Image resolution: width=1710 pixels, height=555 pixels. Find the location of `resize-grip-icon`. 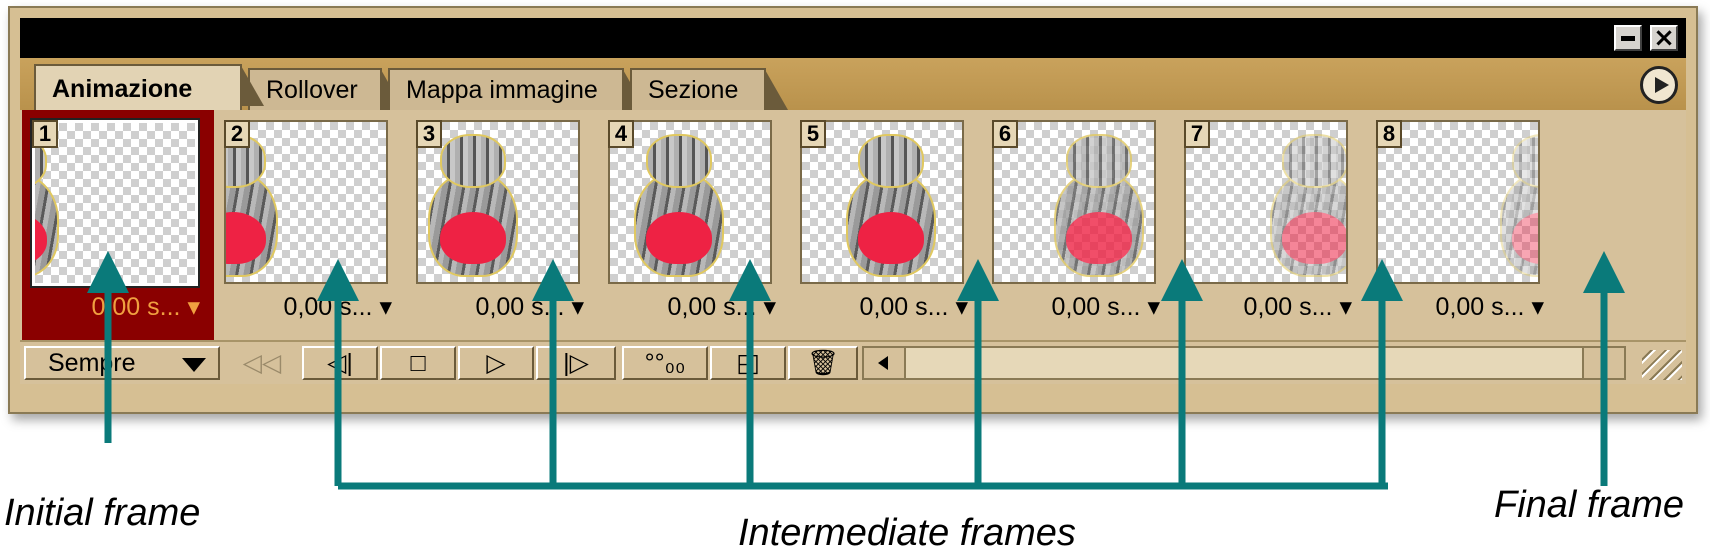

resize-grip-icon is located at coordinates (1662, 365).